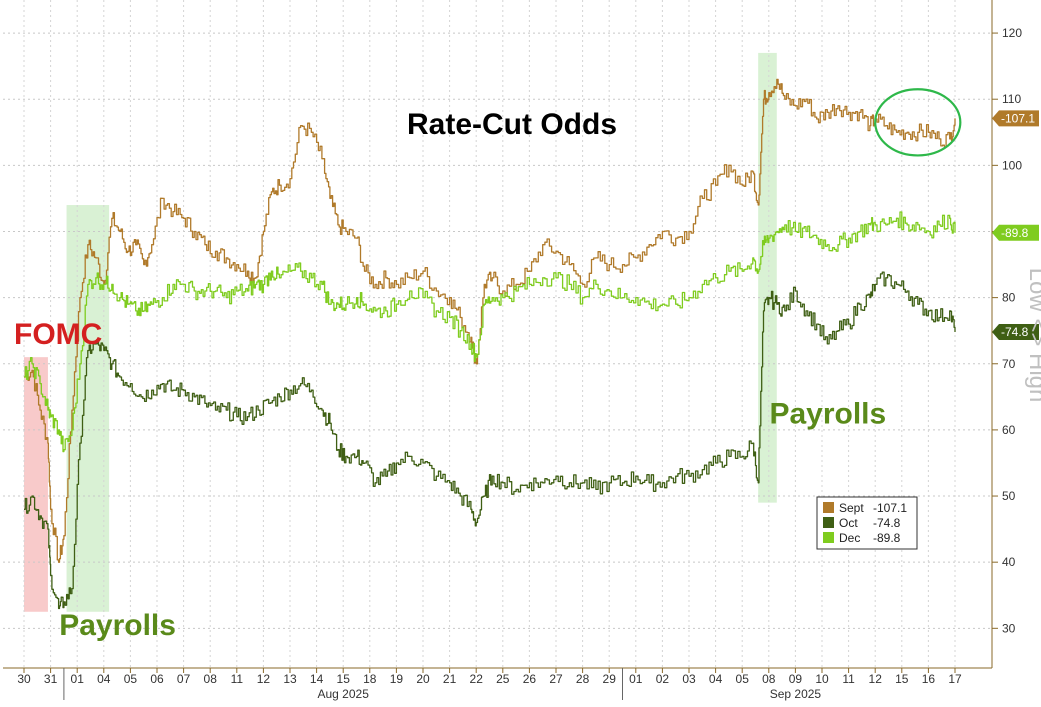 This screenshot has width=1041, height=707. Describe the element at coordinates (58, 334) in the screenshot. I see `annotation-label-0: FOMC` at that location.